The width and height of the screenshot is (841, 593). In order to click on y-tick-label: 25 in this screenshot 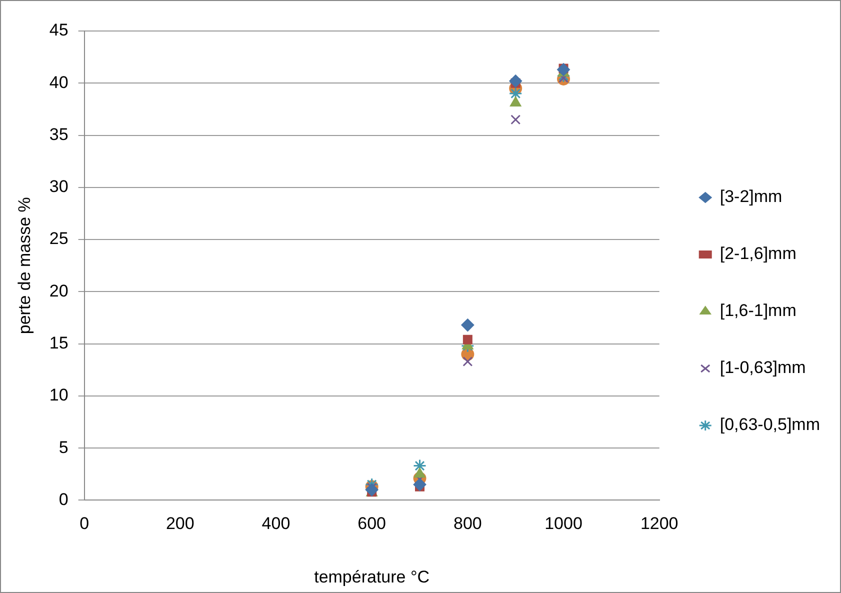, I will do `click(58, 238)`.